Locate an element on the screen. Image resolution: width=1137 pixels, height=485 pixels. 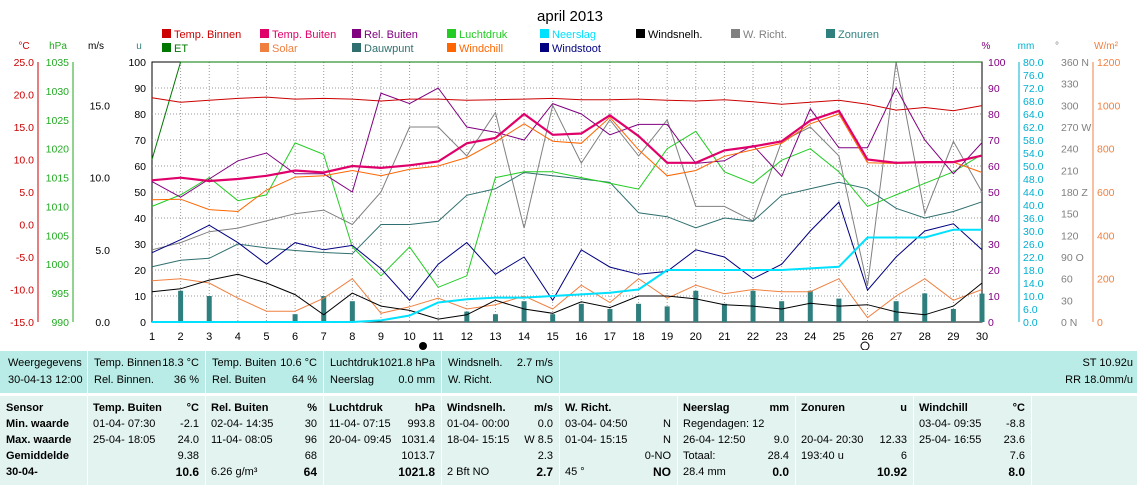
temp-tick: 25.0 is located at coordinates (24, 63).